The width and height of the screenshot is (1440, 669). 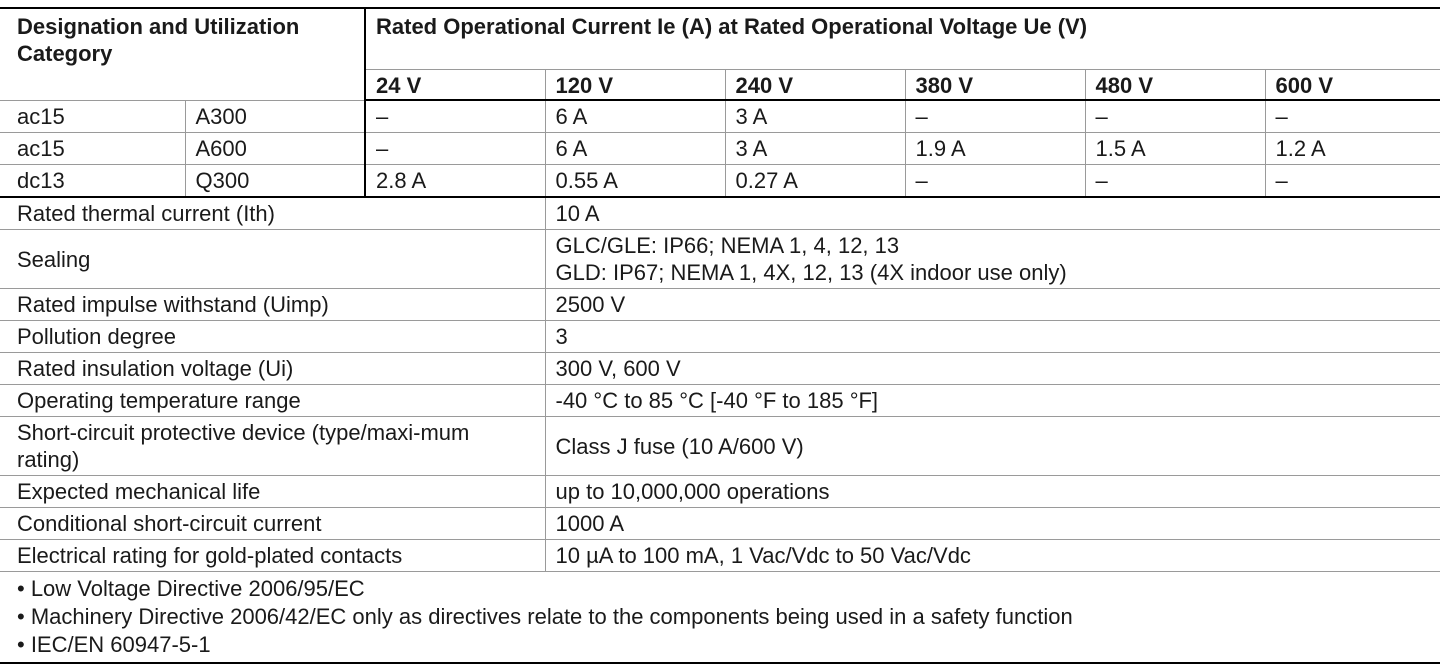 What do you see at coordinates (727, 245) in the screenshot?
I see `spec-value-line: GLC/GLE: IP66; NEMA 1, 4, 12, 13` at bounding box center [727, 245].